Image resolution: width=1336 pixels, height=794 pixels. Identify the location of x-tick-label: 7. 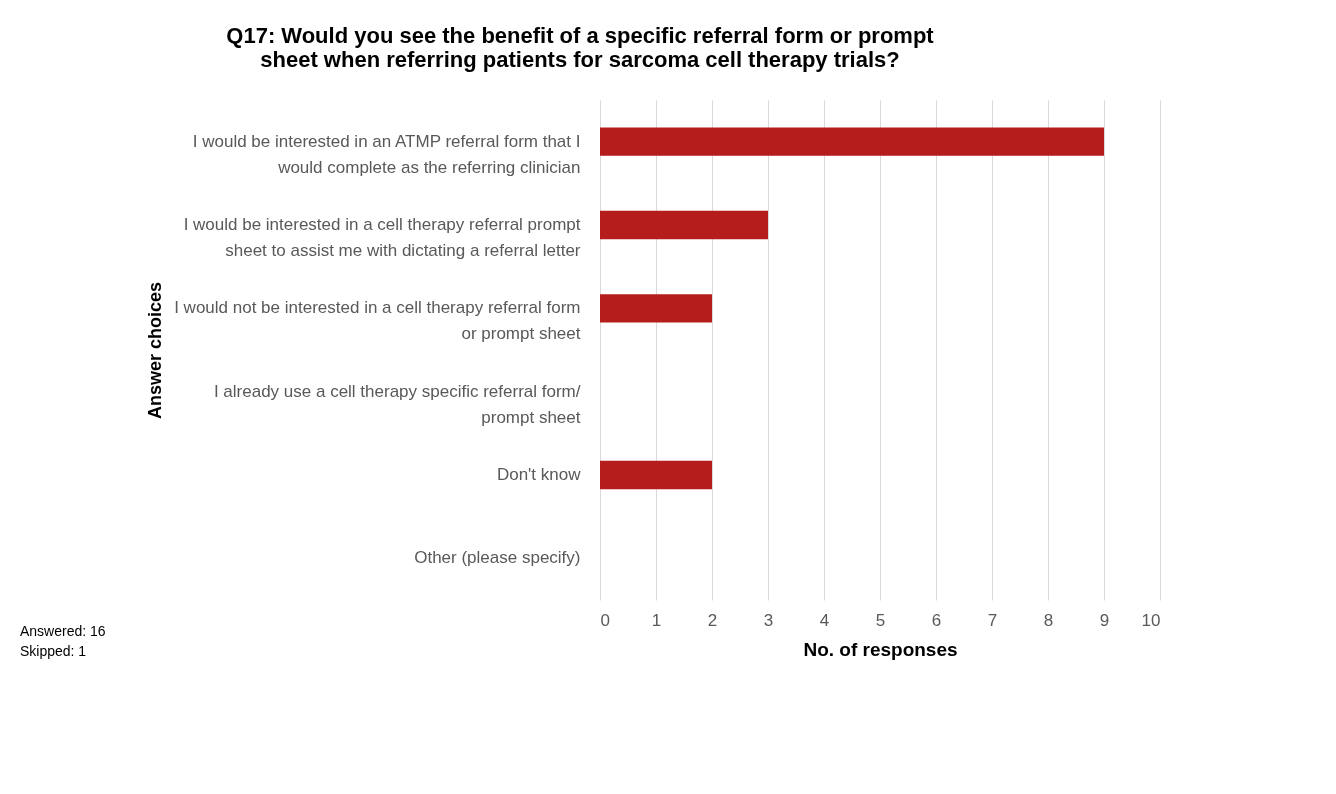
(992, 620).